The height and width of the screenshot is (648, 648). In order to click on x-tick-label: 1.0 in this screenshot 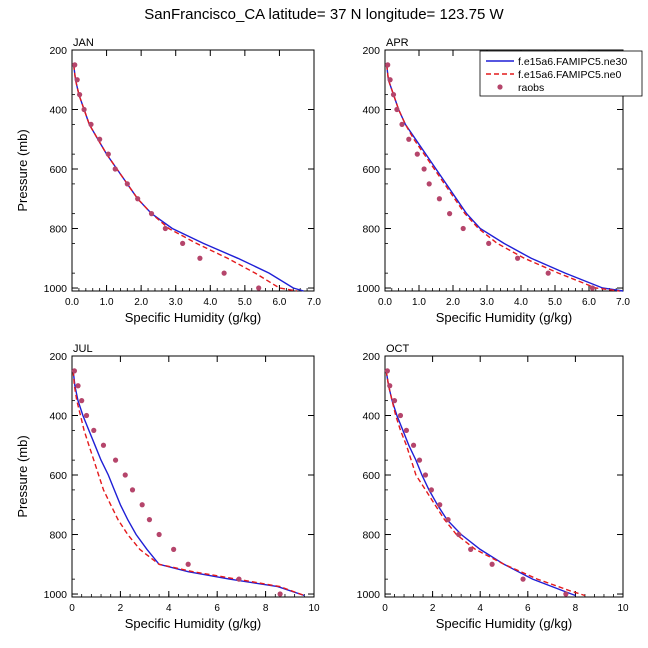, I will do `click(419, 302)`.